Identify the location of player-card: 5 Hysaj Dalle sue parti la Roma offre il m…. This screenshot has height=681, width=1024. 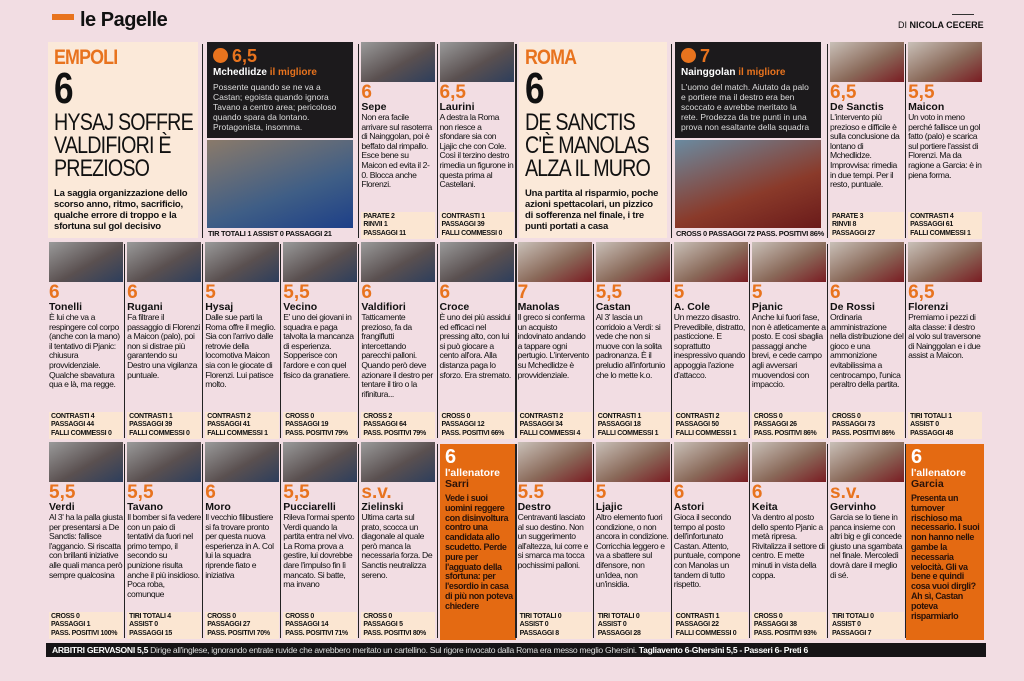
(242, 340).